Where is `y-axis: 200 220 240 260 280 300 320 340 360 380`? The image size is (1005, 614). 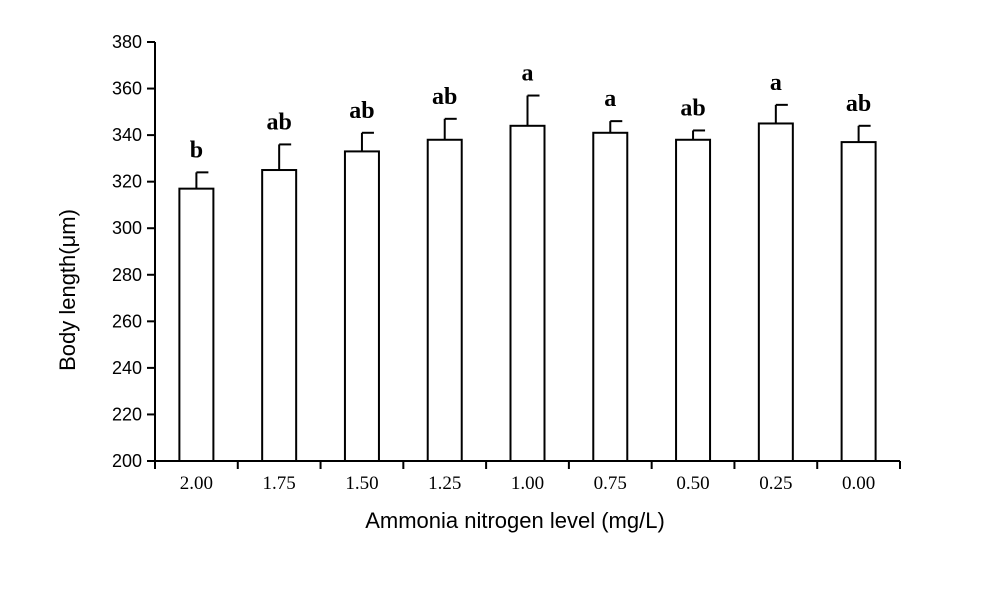
y-axis: 200 220 240 260 280 300 320 340 360 380 is located at coordinates (134, 251).